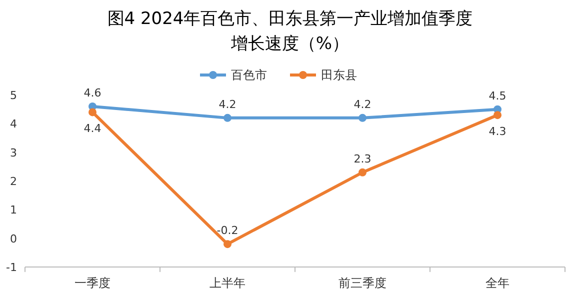 The width and height of the screenshot is (580, 299). What do you see at coordinates (13, 95) in the screenshot?
I see `y-tick-label: 5` at bounding box center [13, 95].